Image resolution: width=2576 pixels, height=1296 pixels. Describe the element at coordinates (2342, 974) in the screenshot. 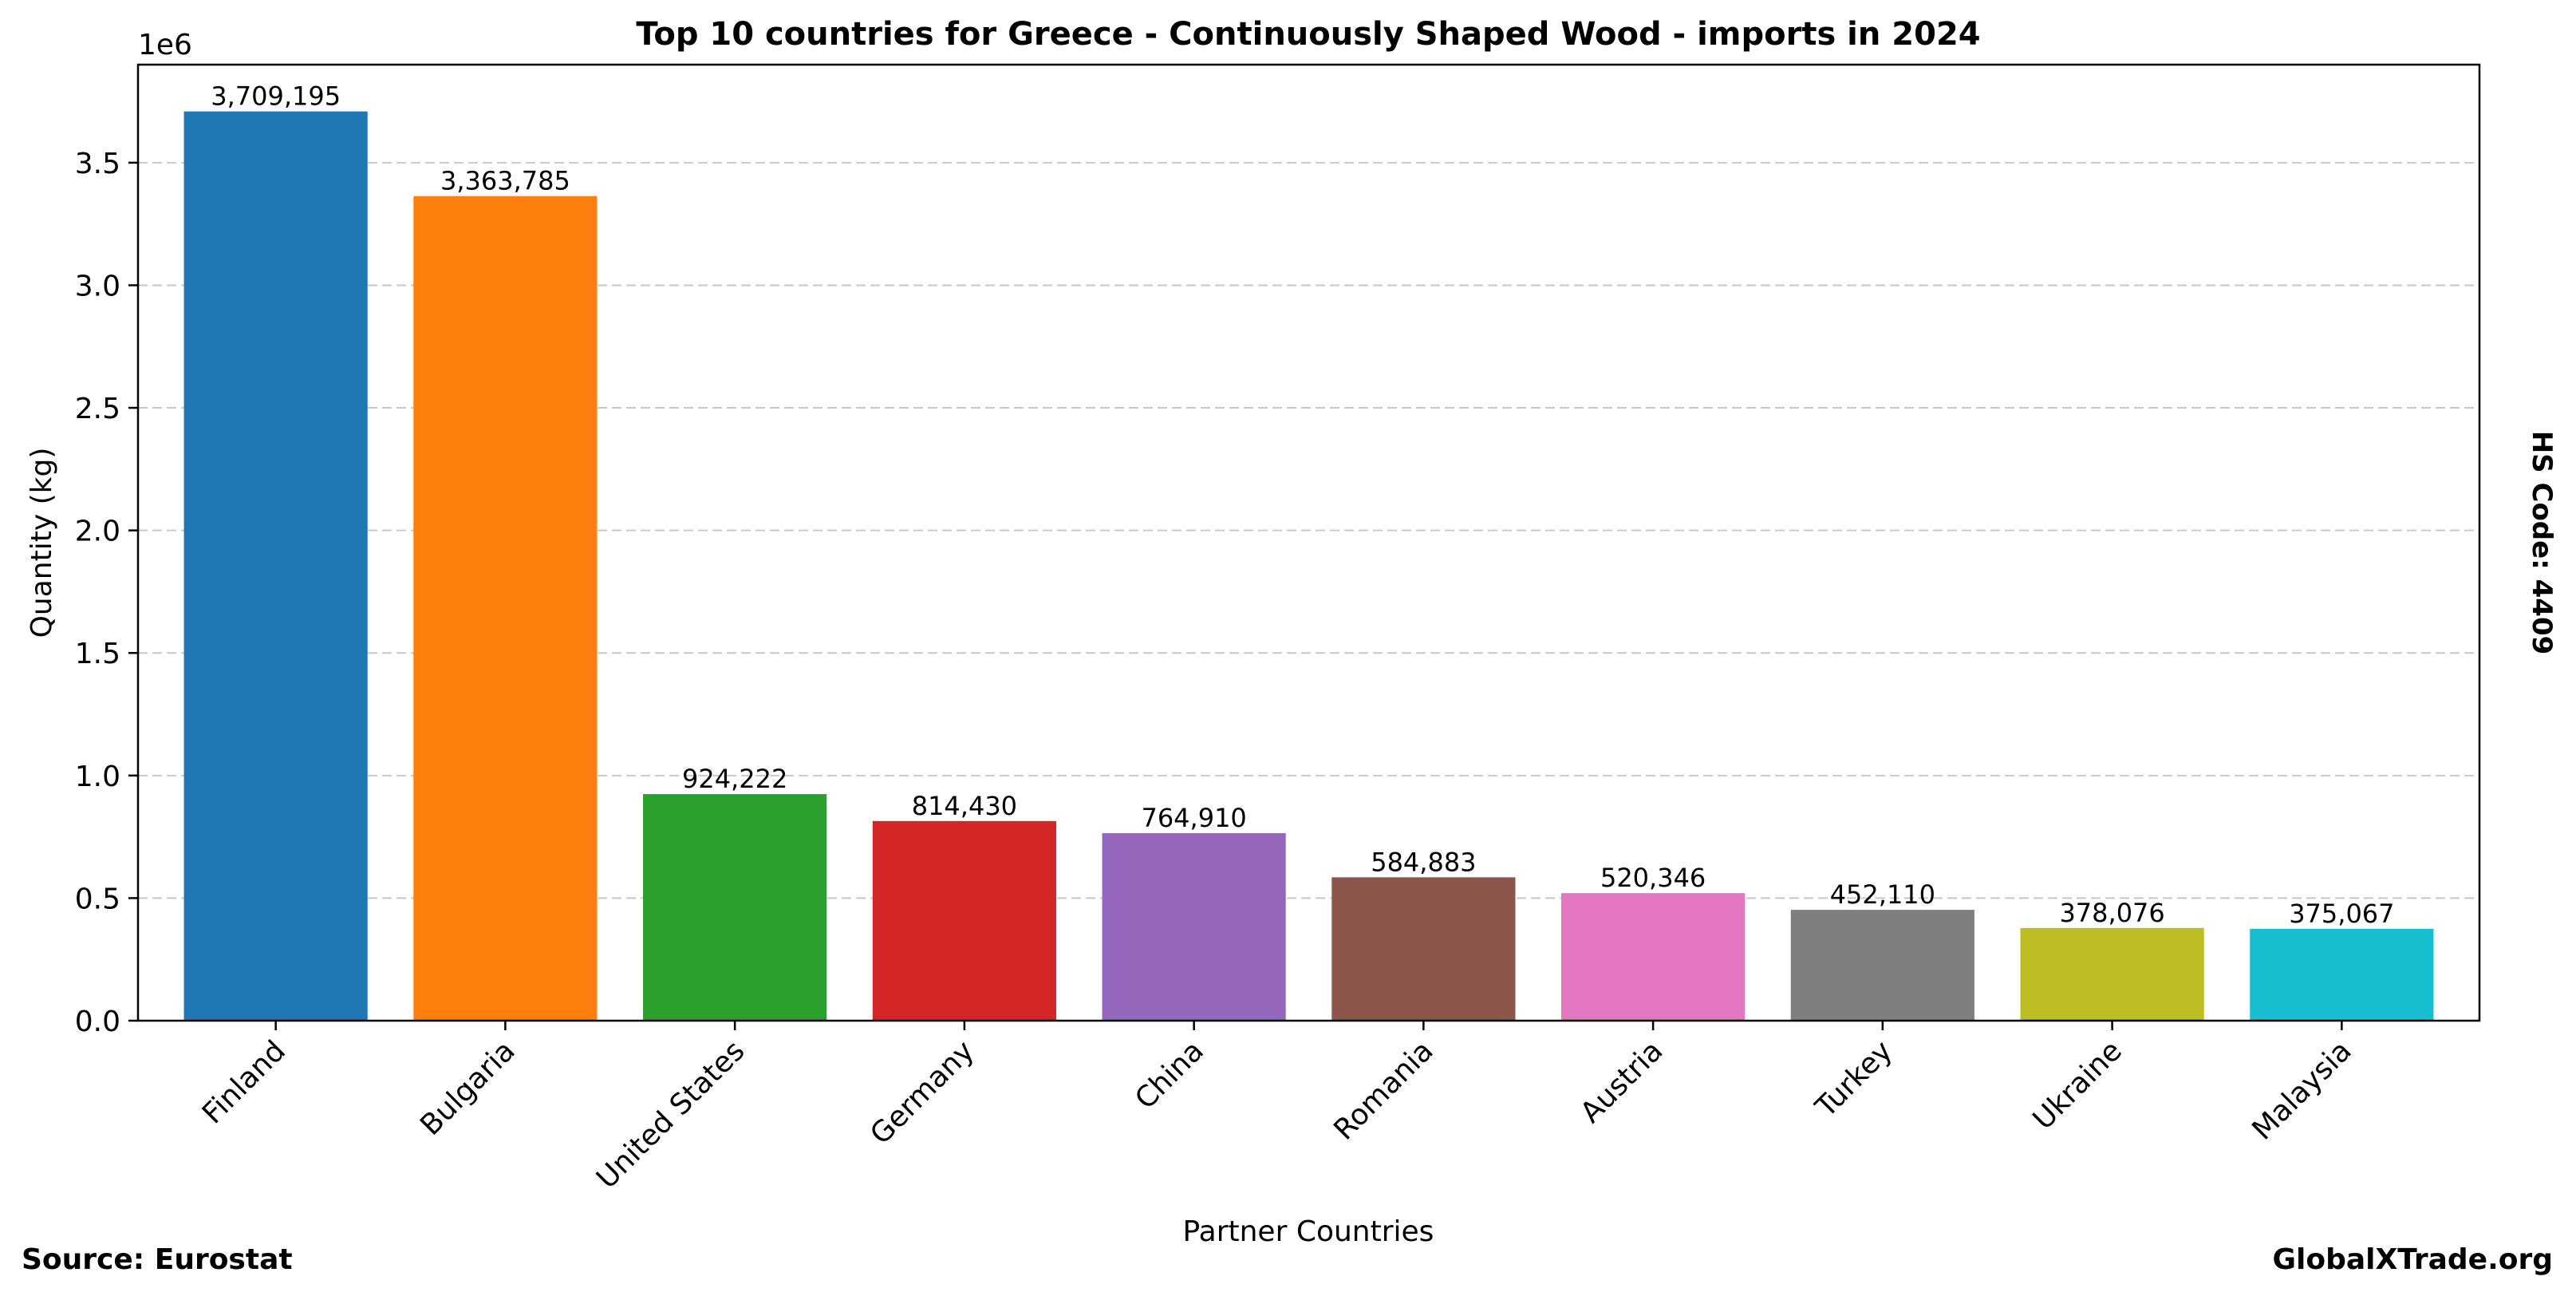

I see `bar-malaysia` at that location.